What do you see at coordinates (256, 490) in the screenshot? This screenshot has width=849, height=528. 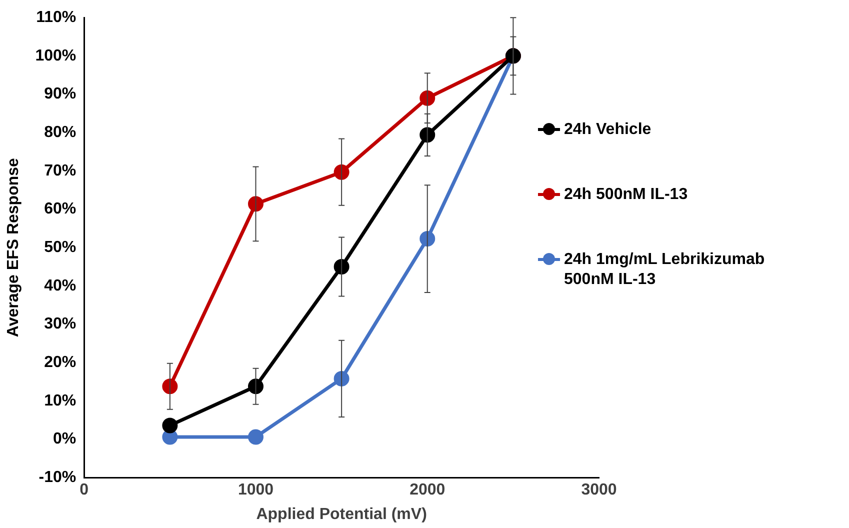 I see `x-tick-label: 1000` at bounding box center [256, 490].